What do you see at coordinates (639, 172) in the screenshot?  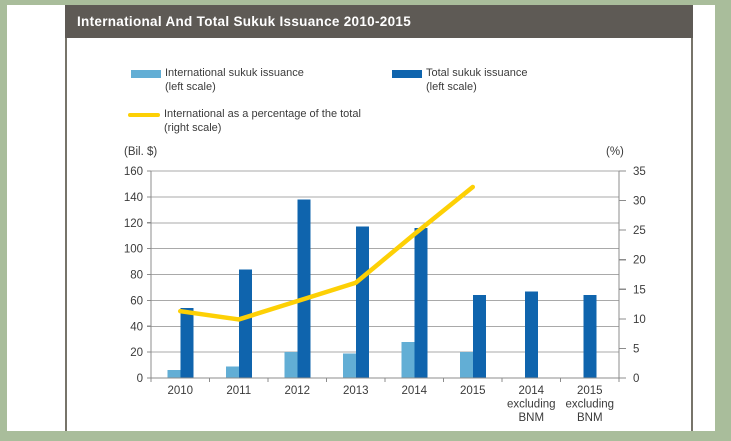 I see `svg-text: 35` at bounding box center [639, 172].